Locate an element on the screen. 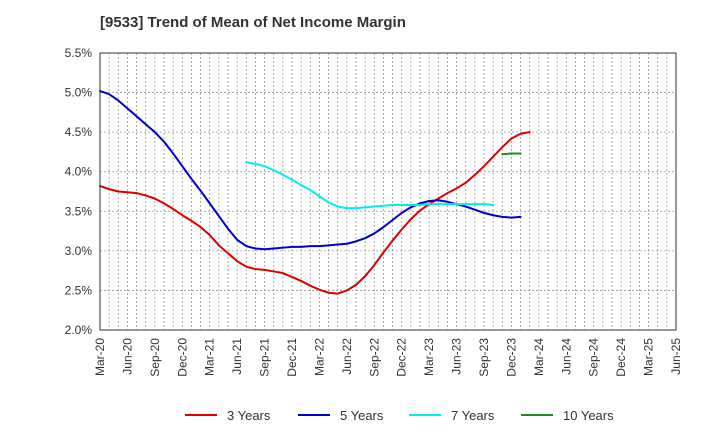 This screenshot has height=440, width=720. series-line-10-years is located at coordinates (511, 154).